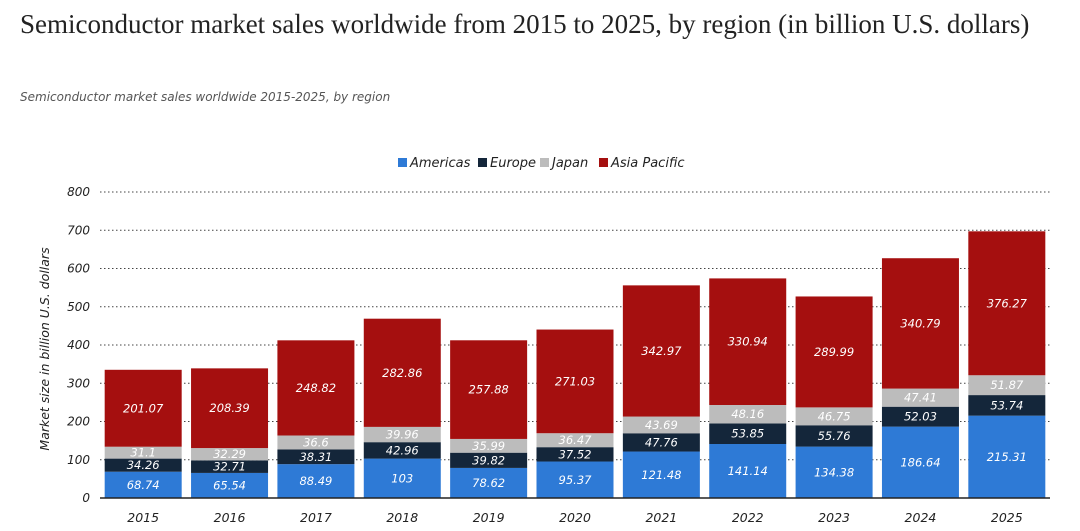 The width and height of the screenshot is (1080, 531). I want to click on data-label: 53.85, so click(747, 434).